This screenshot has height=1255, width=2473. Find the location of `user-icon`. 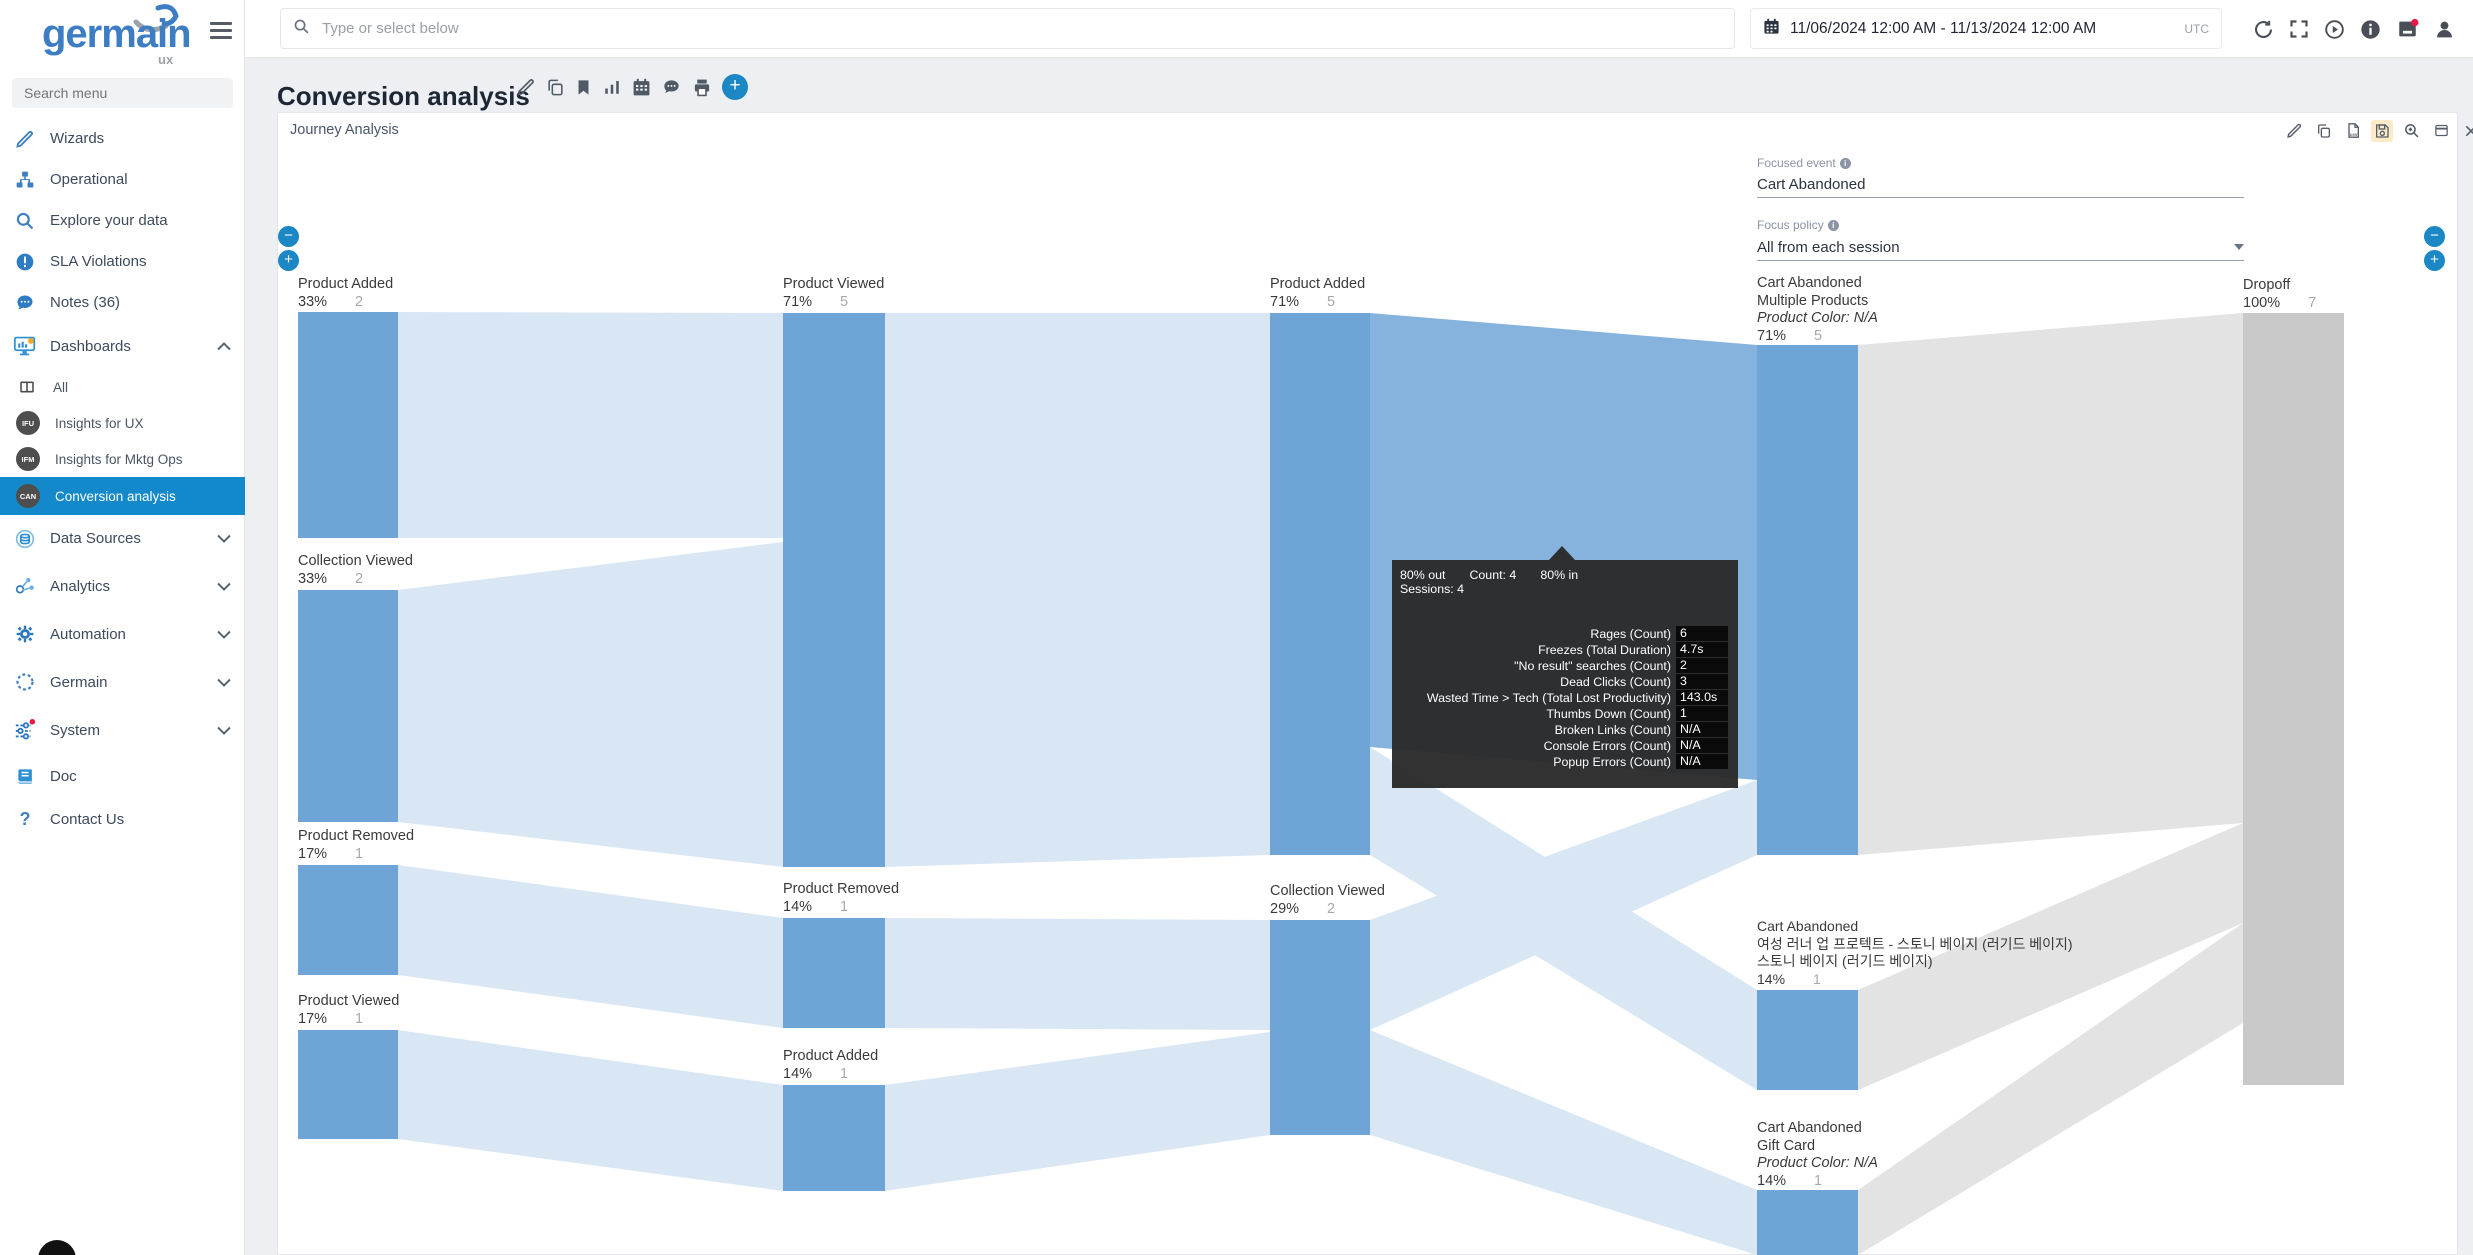

user-icon is located at coordinates (2444, 29).